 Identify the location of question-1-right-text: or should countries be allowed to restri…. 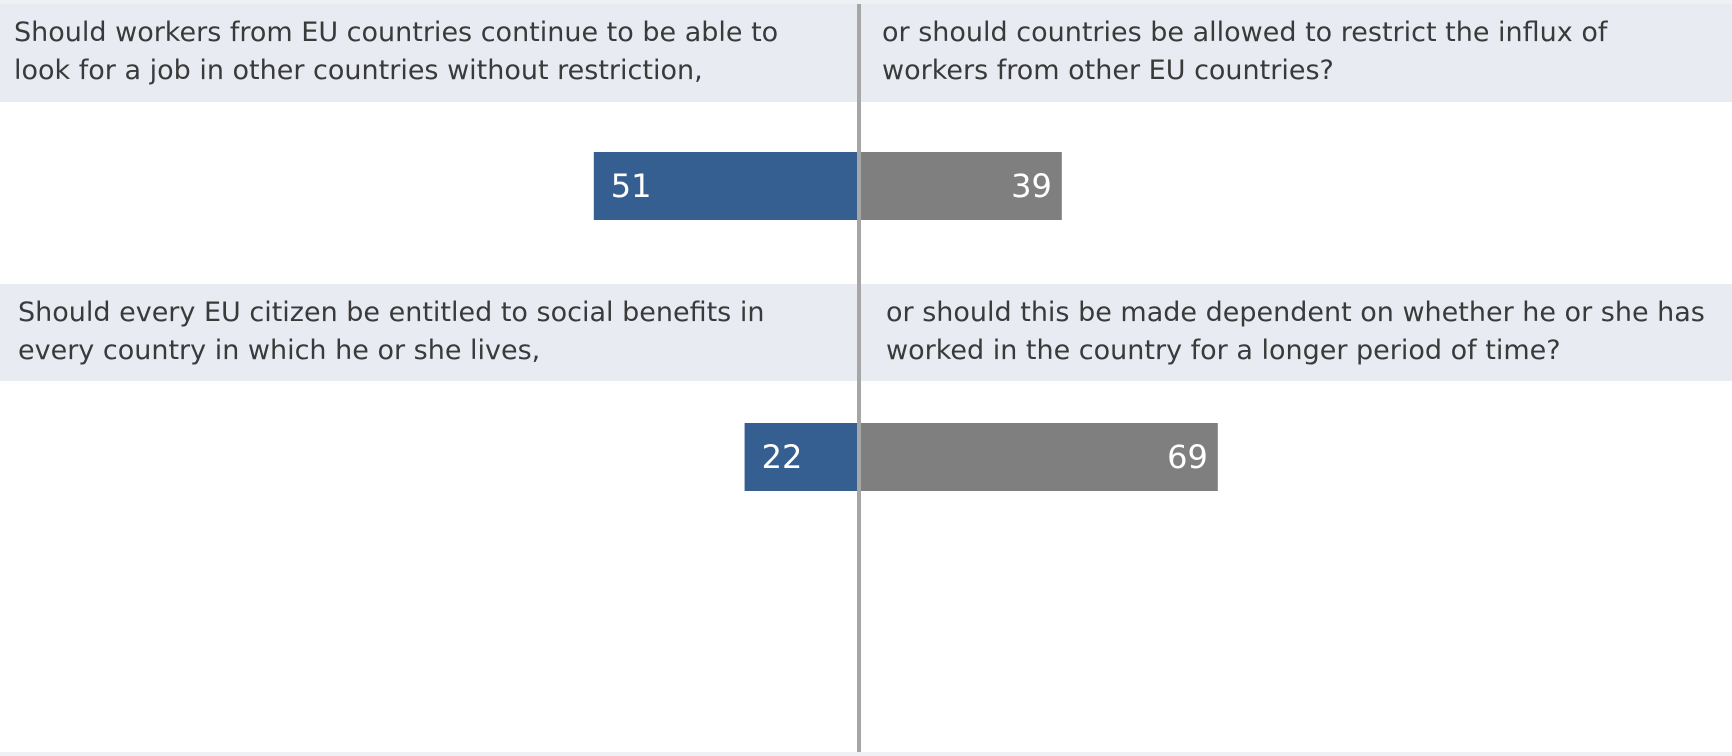
(1245, 51).